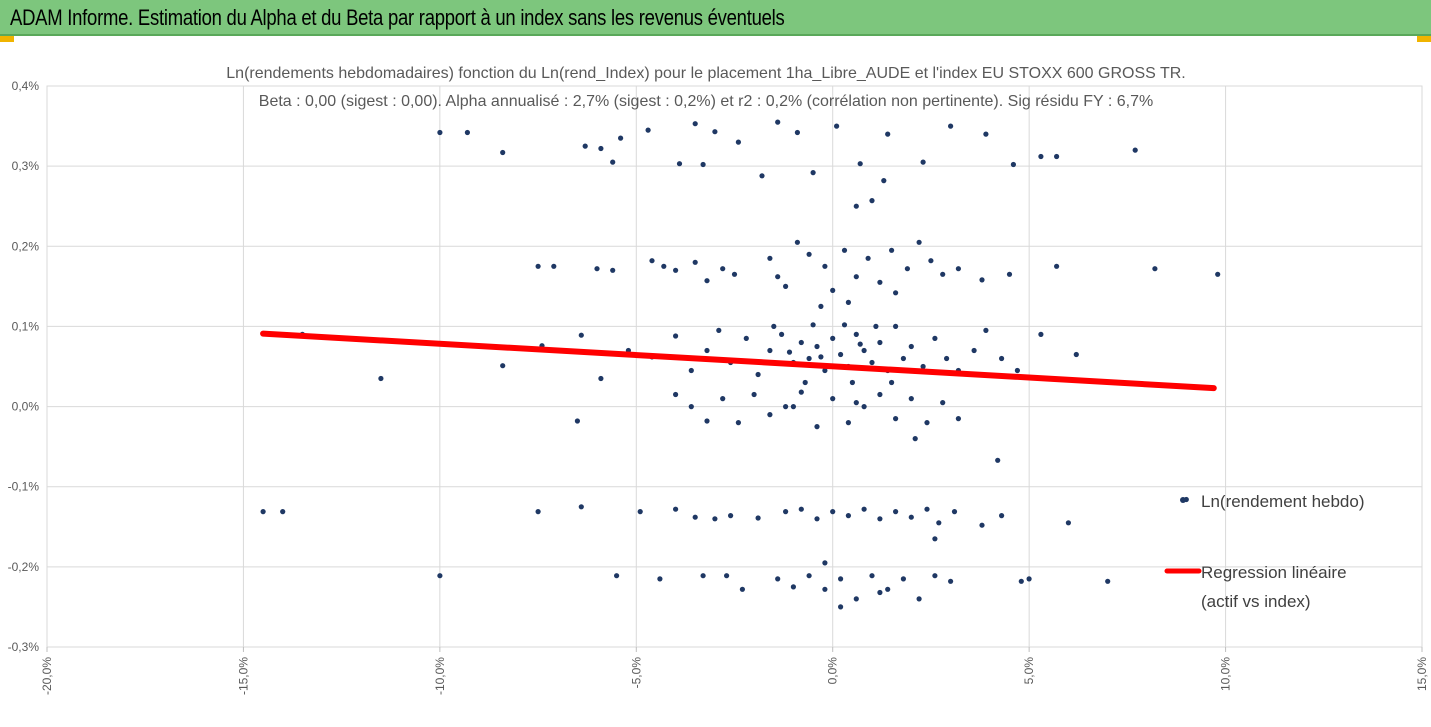 This screenshot has height=727, width=1431. Describe the element at coordinates (24, 647) in the screenshot. I see `y-tick-label: -0,3%` at that location.